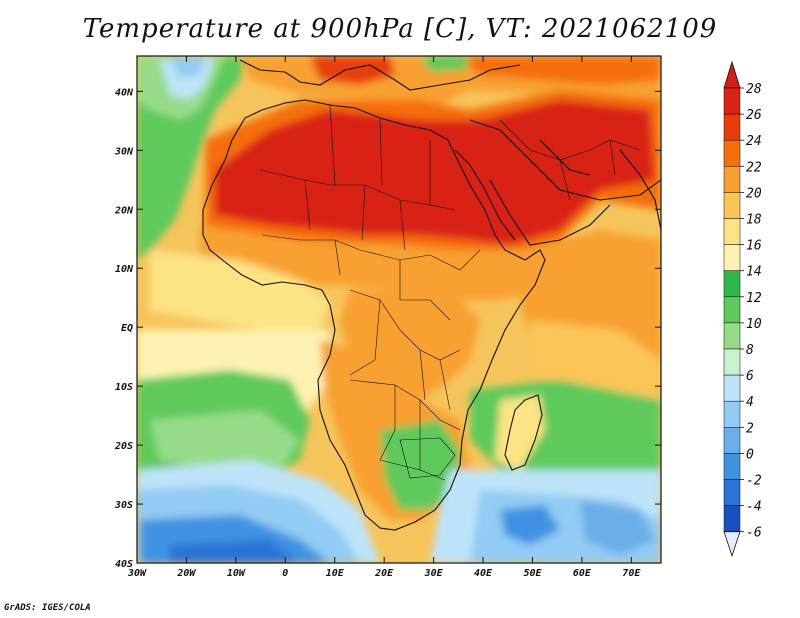 This screenshot has height=618, width=800. Describe the element at coordinates (187, 68) in the screenshot. I see `ocean-blue-north` at that location.